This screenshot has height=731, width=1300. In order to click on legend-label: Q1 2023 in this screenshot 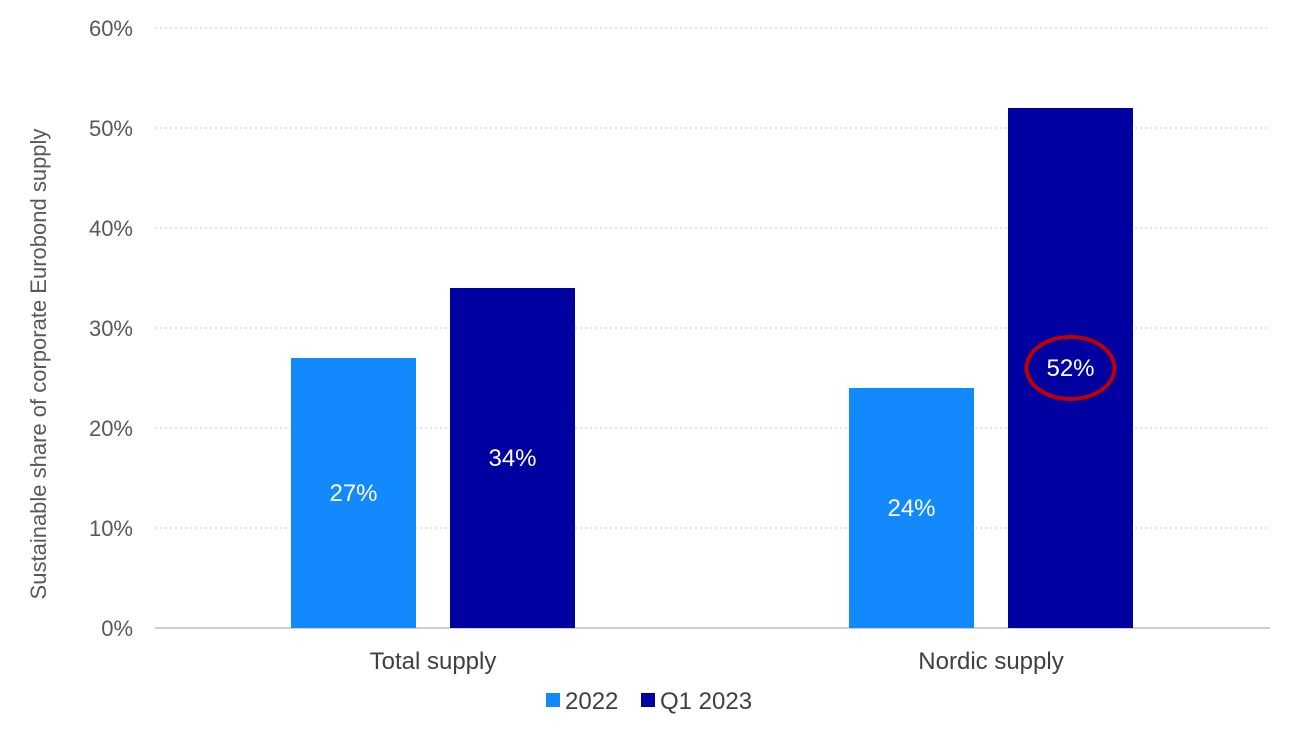, I will do `click(706, 701)`.